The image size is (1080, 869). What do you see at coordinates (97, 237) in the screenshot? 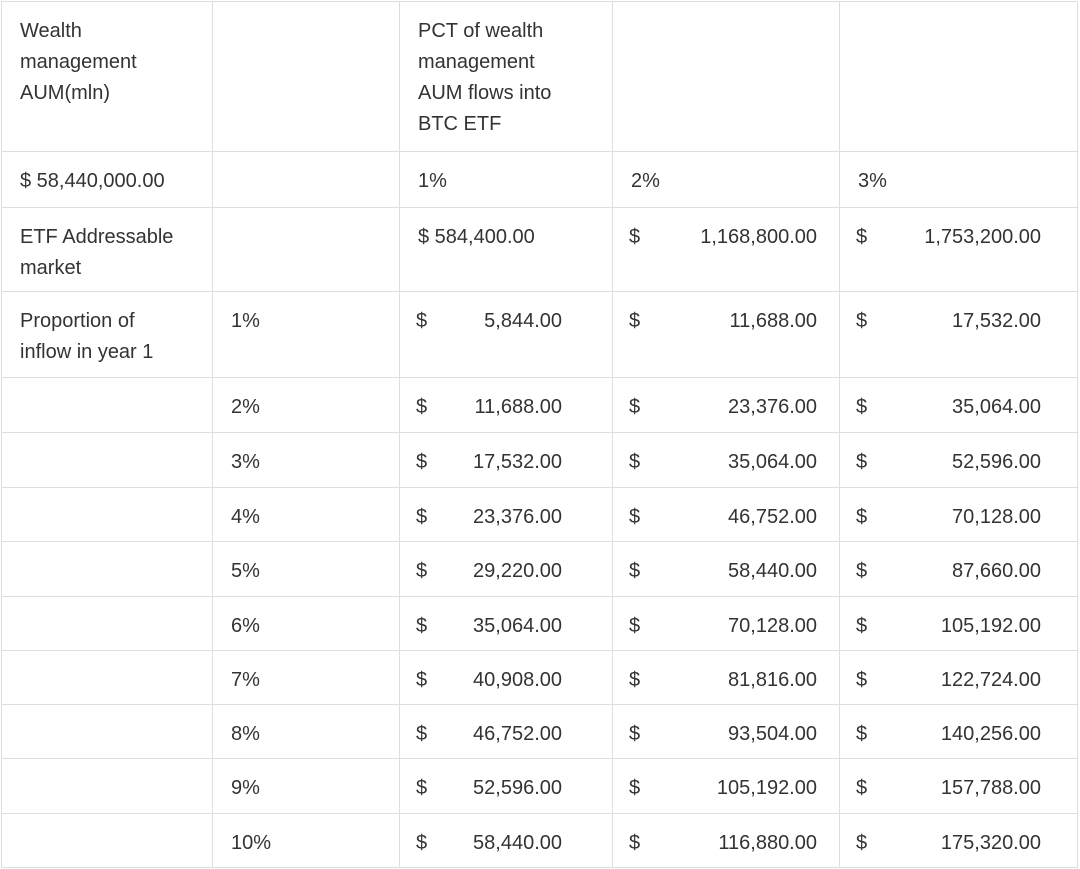
I see `cell-line: ETF Addressable` at bounding box center [97, 237].